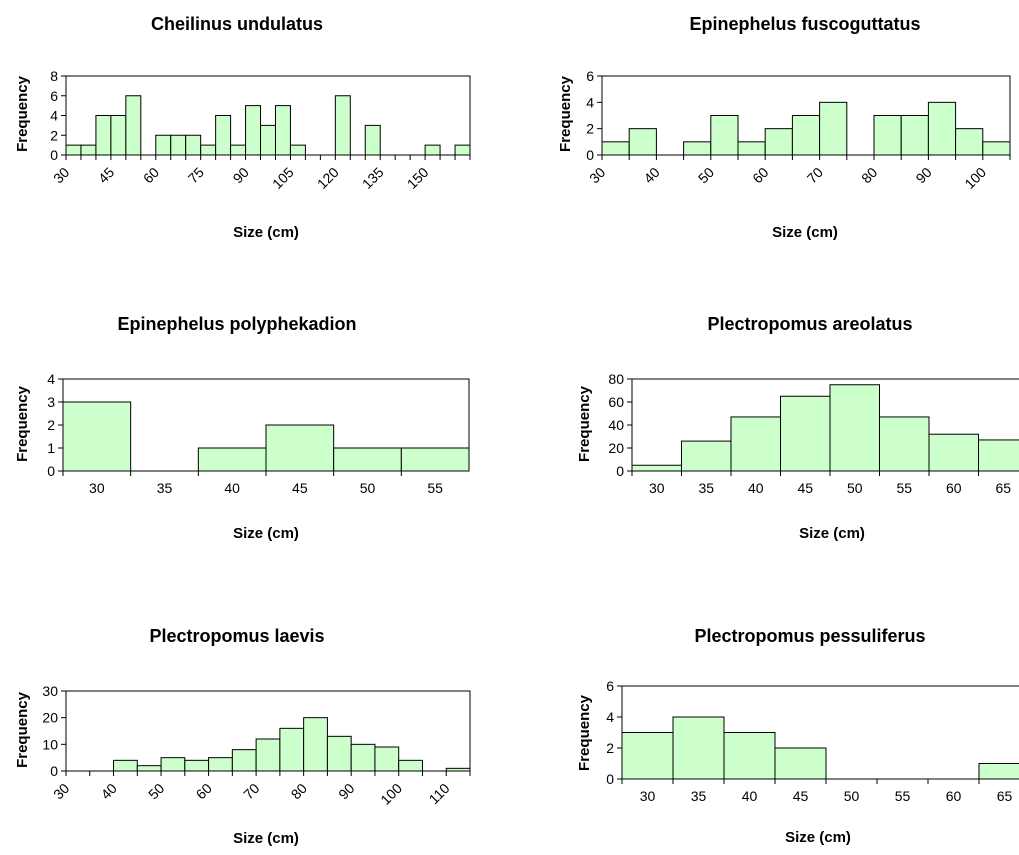 The width and height of the screenshot is (1019, 855). What do you see at coordinates (328, 178) in the screenshot?
I see `x-tick-label: 120` at bounding box center [328, 178].